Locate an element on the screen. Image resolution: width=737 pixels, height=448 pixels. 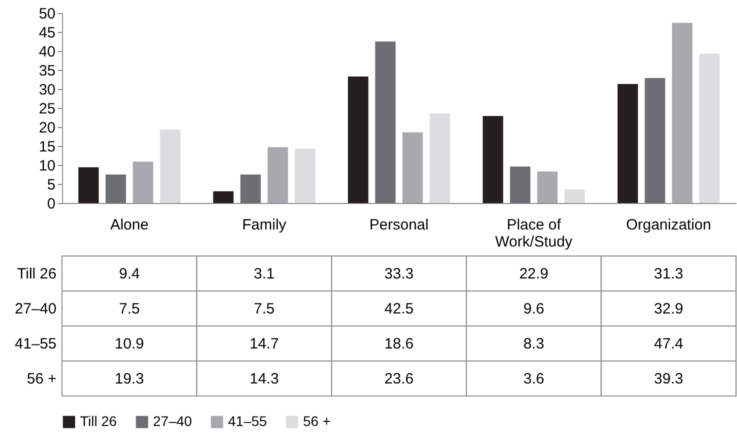
text: 56 + is located at coordinates (41, 379).